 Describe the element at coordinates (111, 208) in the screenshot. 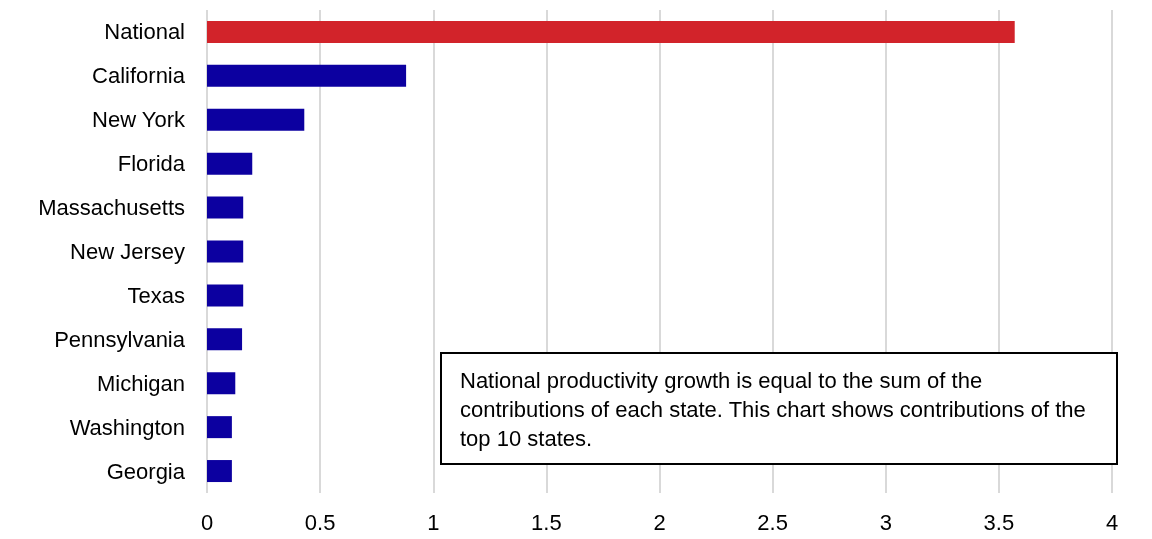

I see `y-tick-label: Massachusetts` at that location.